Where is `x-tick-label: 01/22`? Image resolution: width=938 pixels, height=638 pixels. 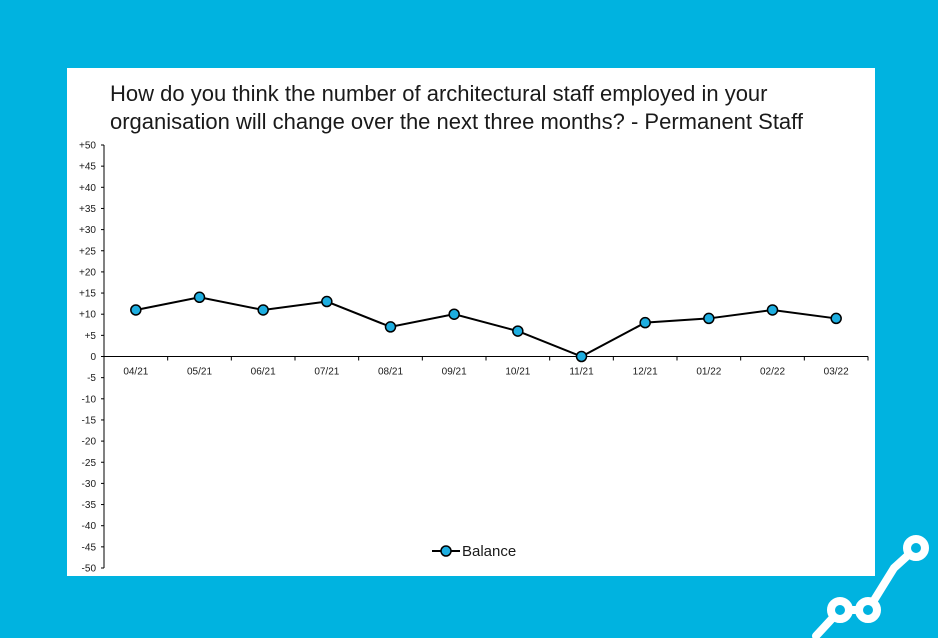
x-tick-label: 01/22 is located at coordinates (708, 372).